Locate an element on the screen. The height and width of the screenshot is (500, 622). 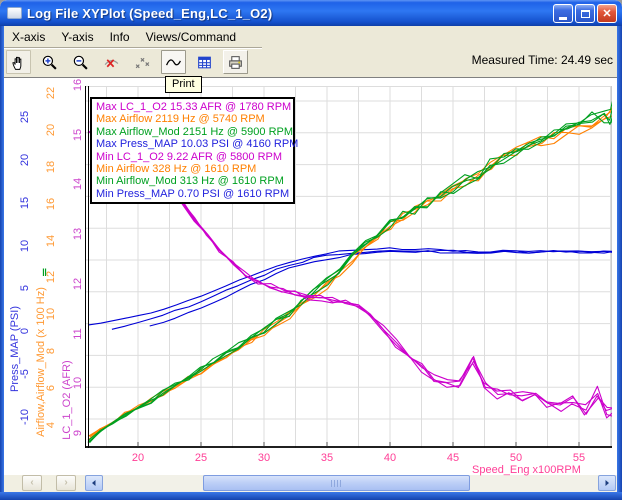
scroll-left-button is located at coordinates (94, 483).